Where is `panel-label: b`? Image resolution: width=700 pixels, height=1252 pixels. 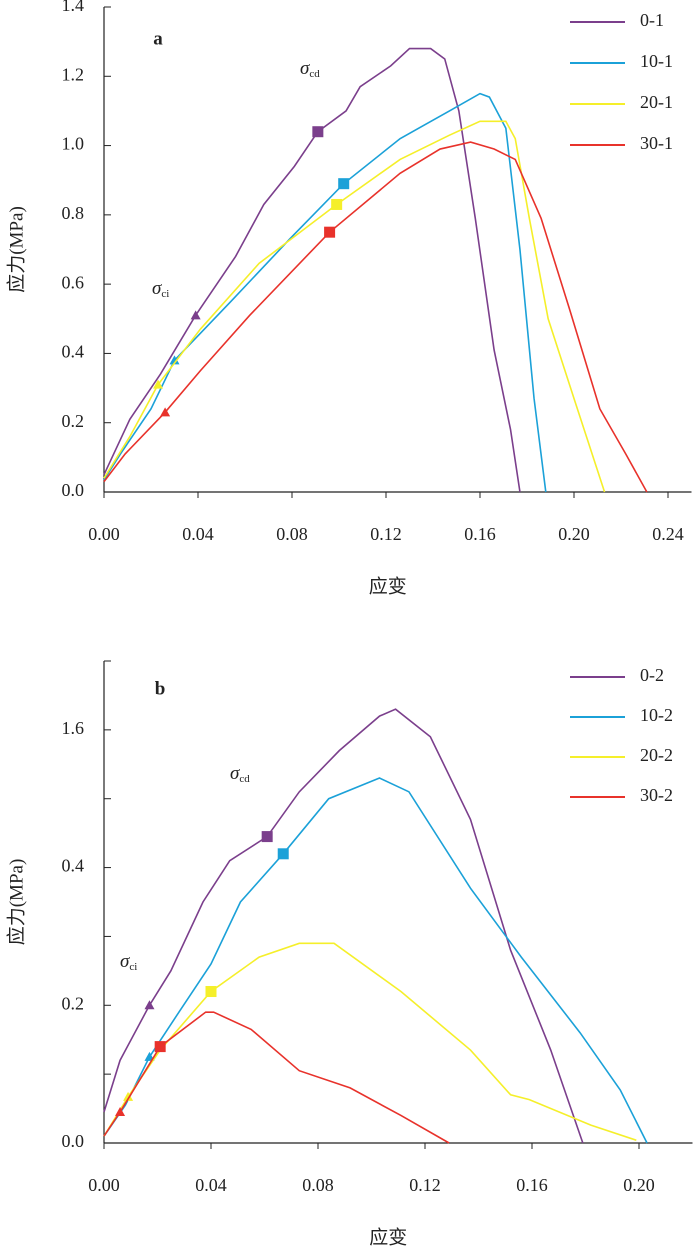
panel-label: b is located at coordinates (160, 688).